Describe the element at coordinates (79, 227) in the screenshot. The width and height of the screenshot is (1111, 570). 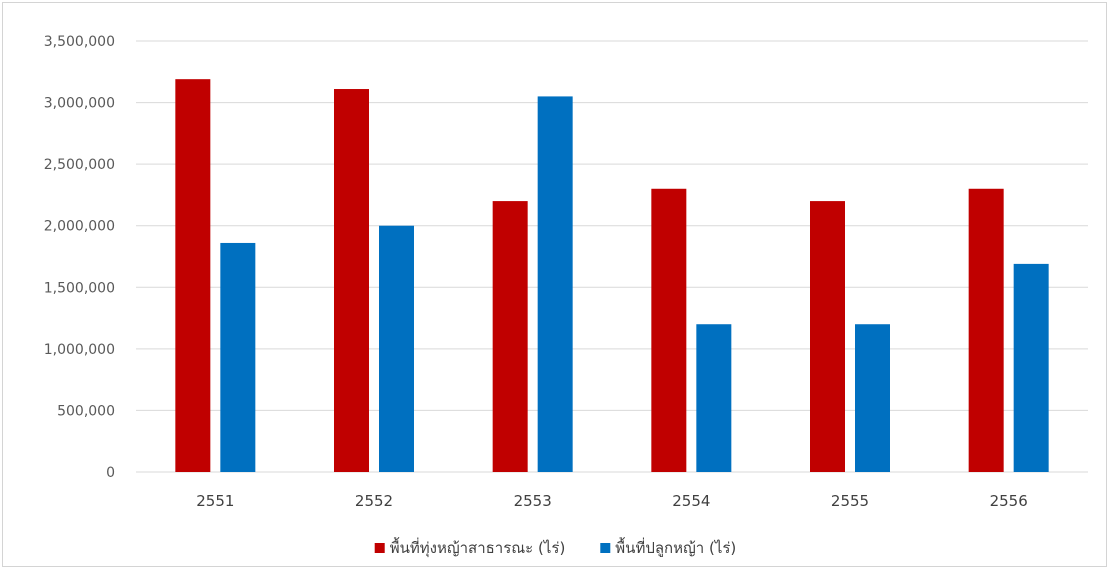
I see `y-tick-label: 2,000,000` at that location.